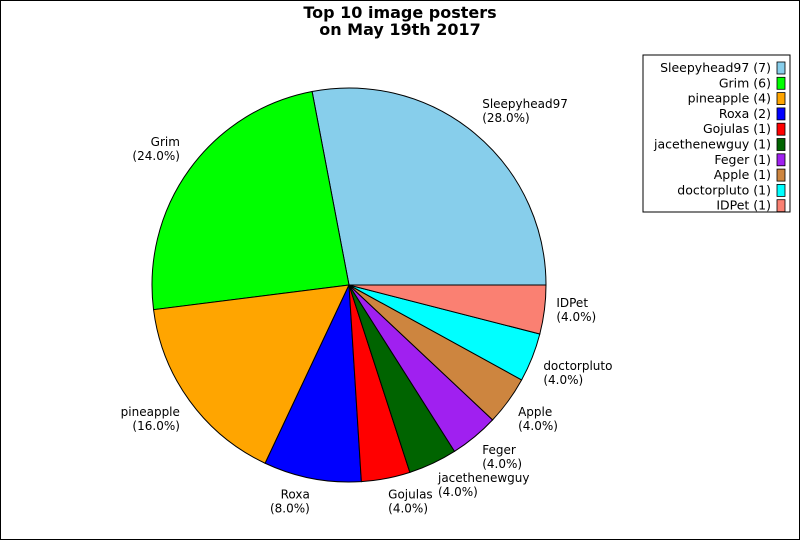 This screenshot has height=540, width=800. I want to click on slice-percent-gojulas: (4.0%), so click(408, 508).